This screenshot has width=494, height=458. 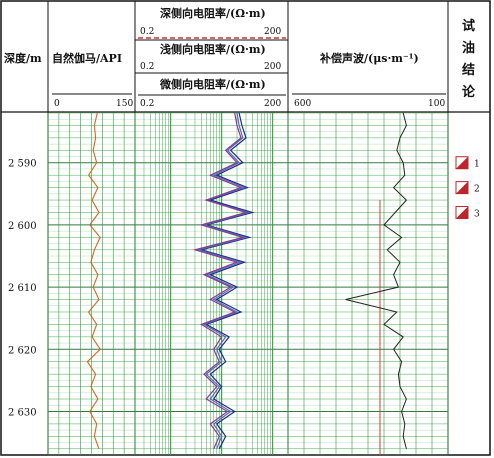 I want to click on conclusion-marker-label: 2, so click(x=477, y=190).